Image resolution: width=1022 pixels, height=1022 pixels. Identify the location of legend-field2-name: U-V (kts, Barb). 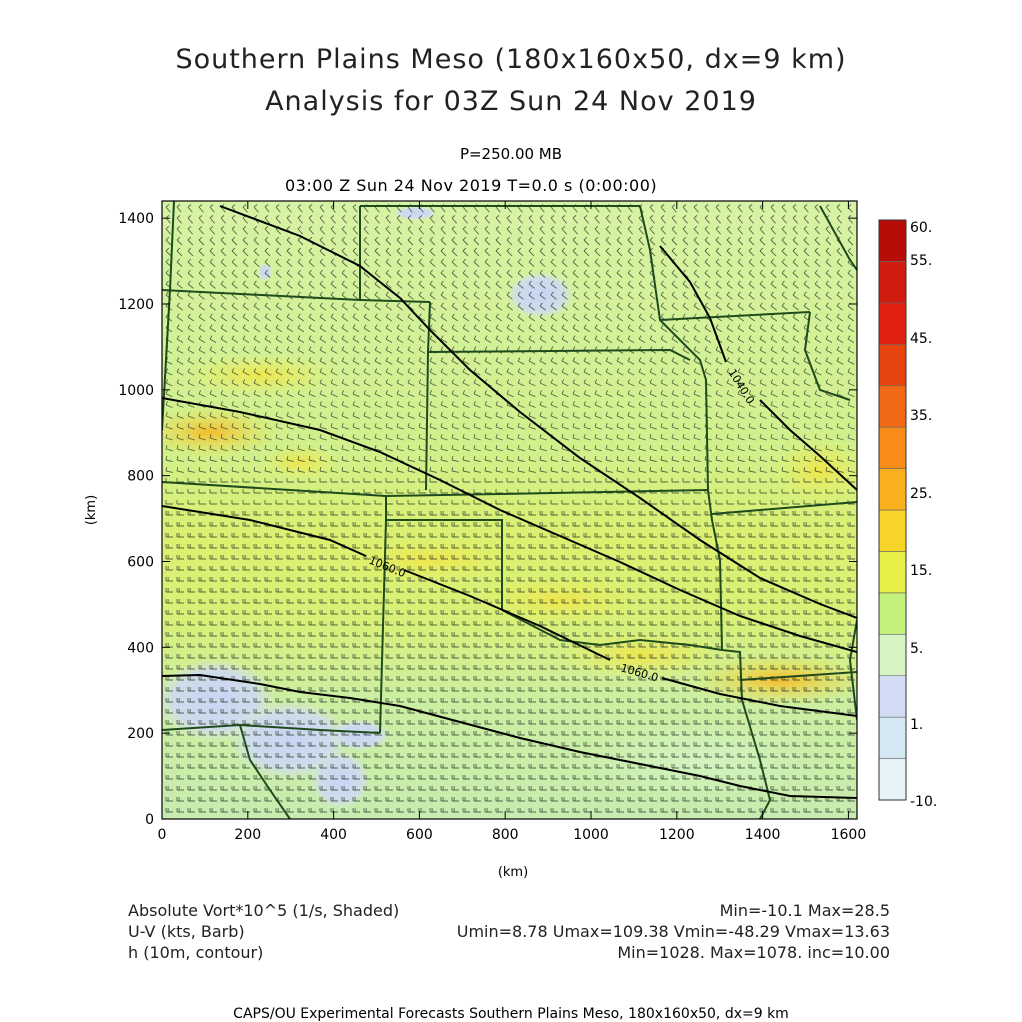
(186, 931).